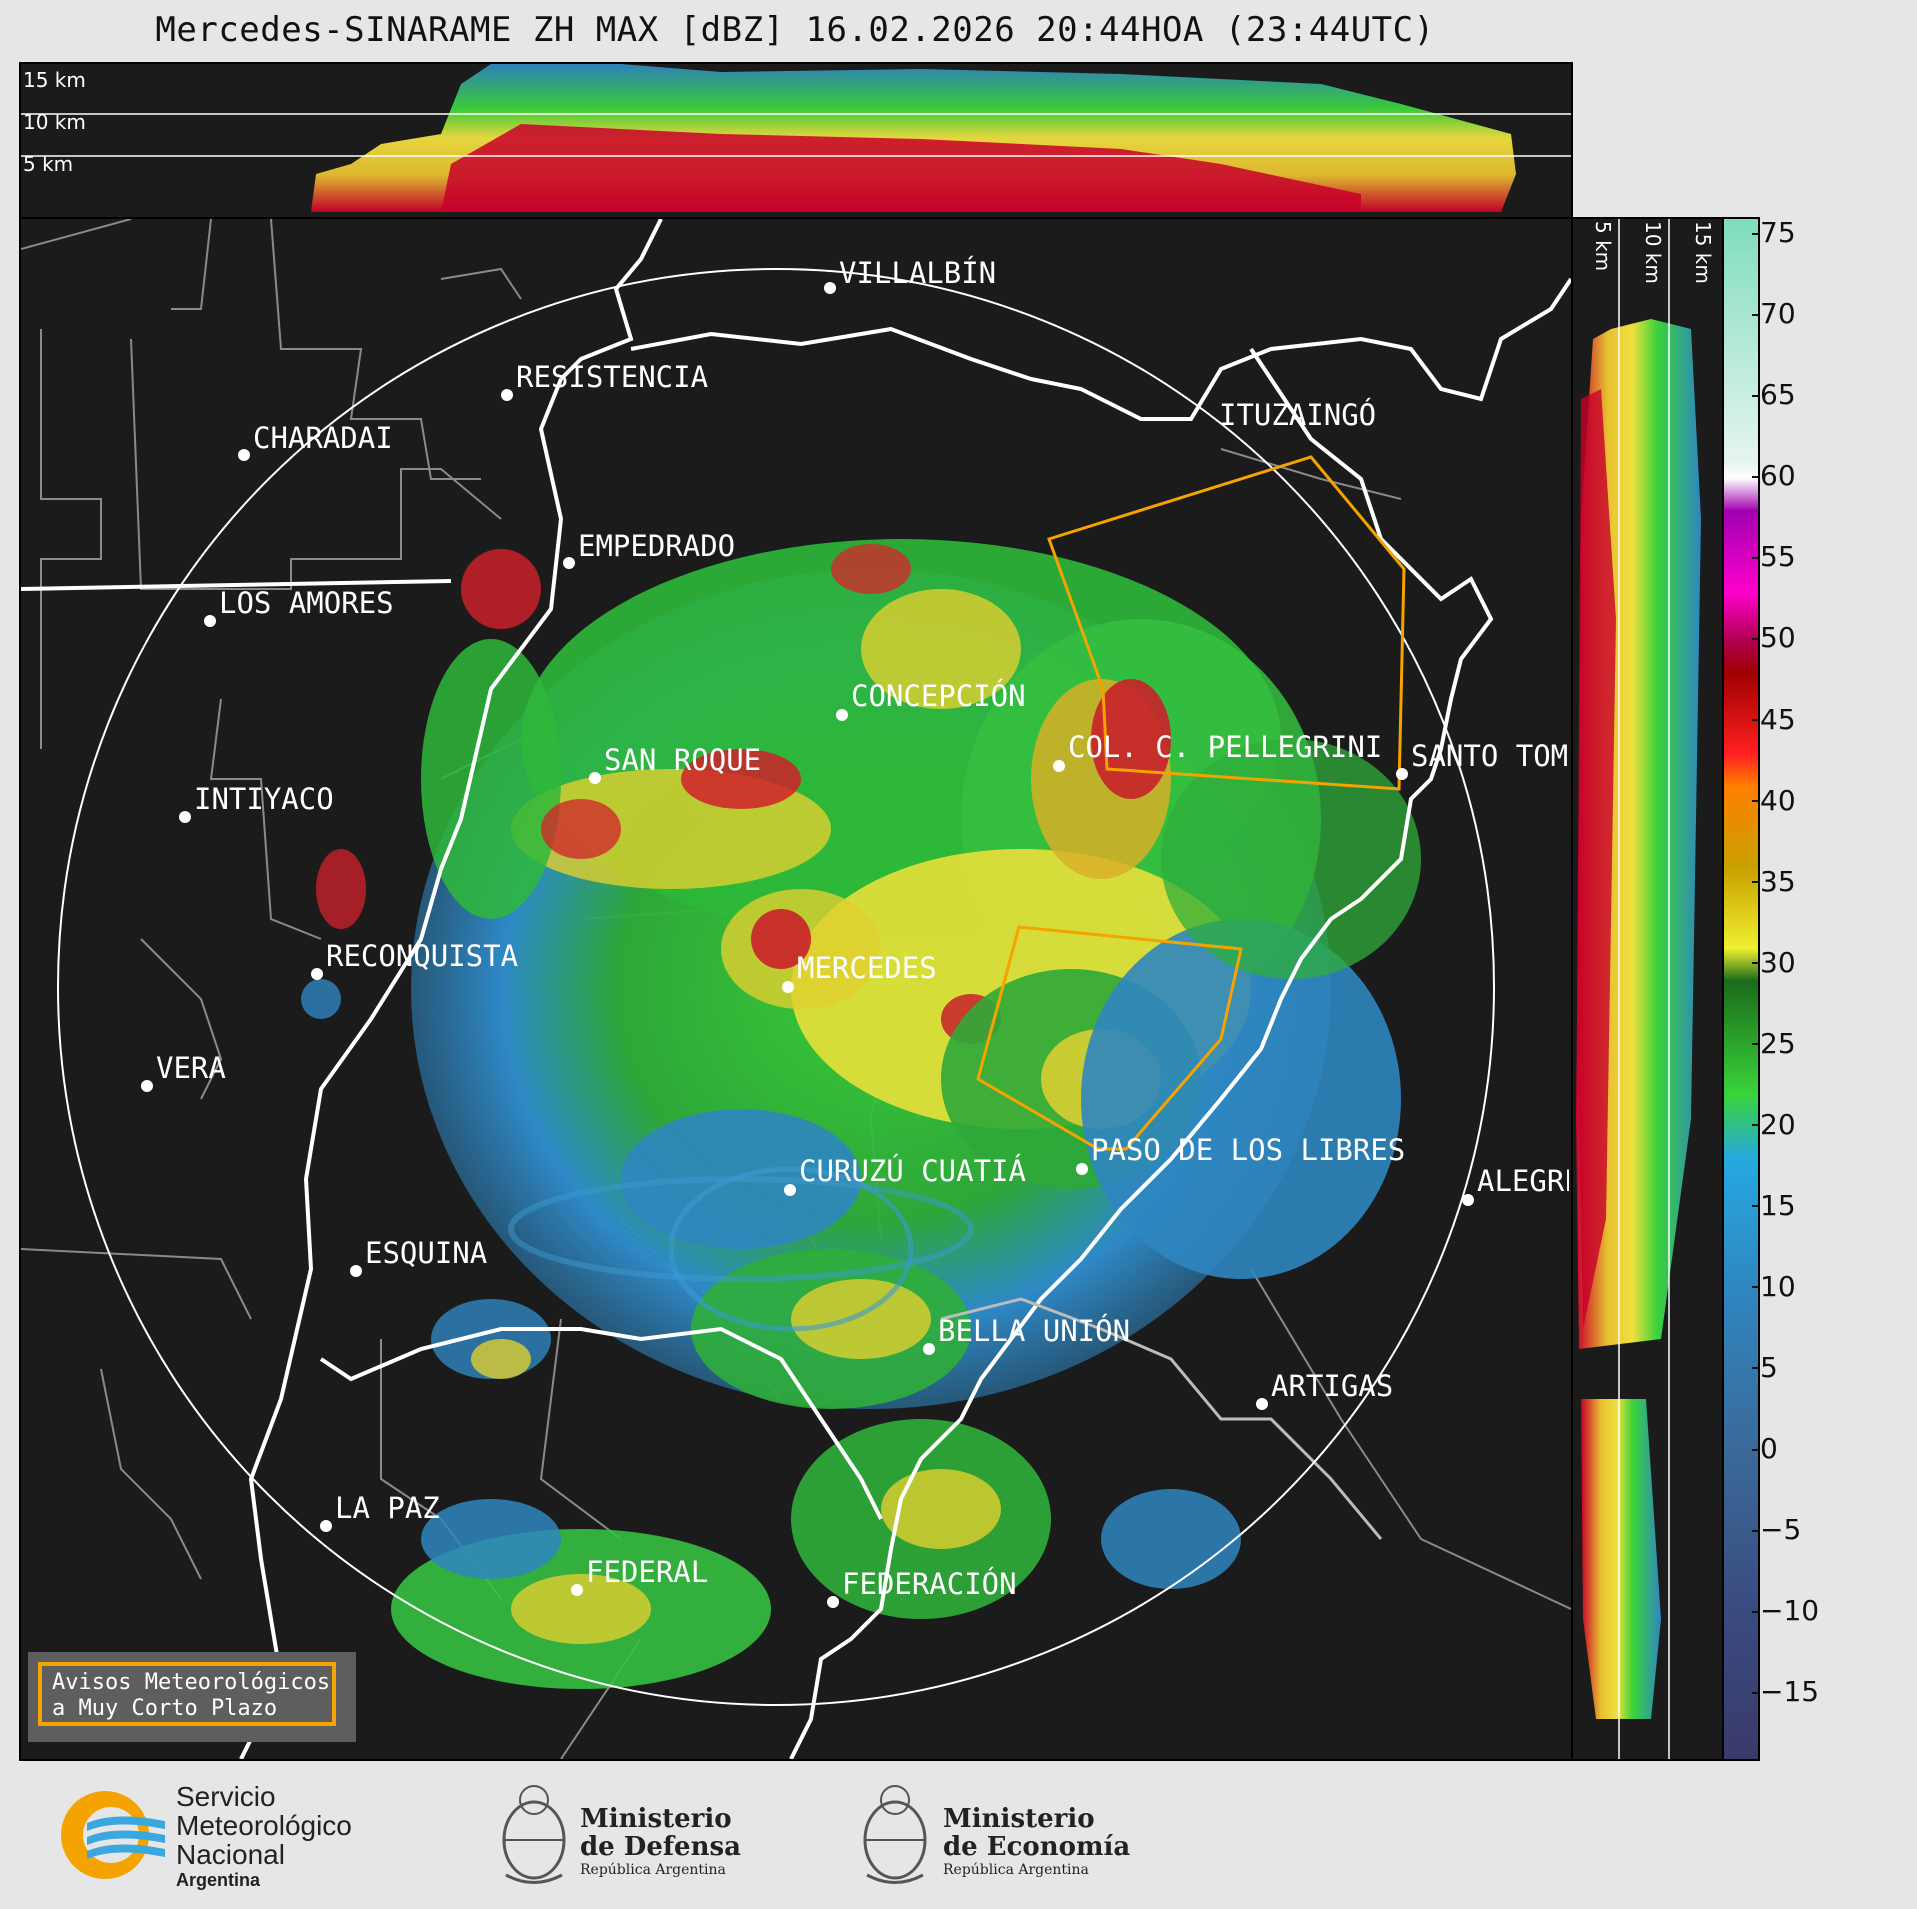 This screenshot has width=1917, height=1909. I want to click on top-alt-label-10: 10 km, so click(54, 122).